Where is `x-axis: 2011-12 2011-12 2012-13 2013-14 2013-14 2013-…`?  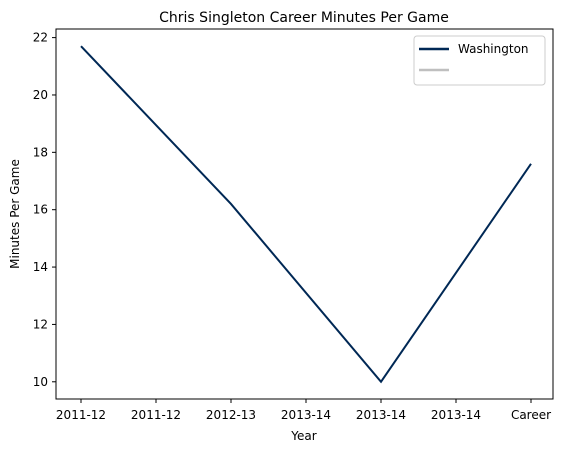
x-axis: 2011-12 2011-12 2012-13 2013-14 2013-14 2013-… is located at coordinates (303, 410).